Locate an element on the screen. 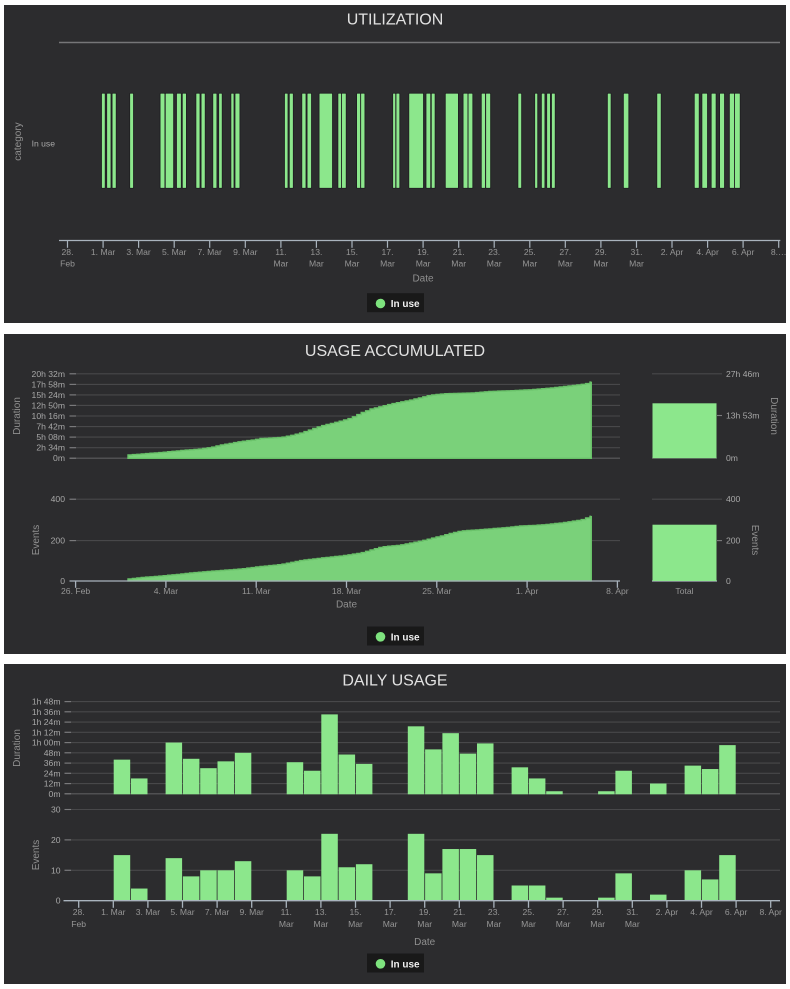 The width and height of the screenshot is (790, 989). svg-text: 4. Mar is located at coordinates (166, 591).